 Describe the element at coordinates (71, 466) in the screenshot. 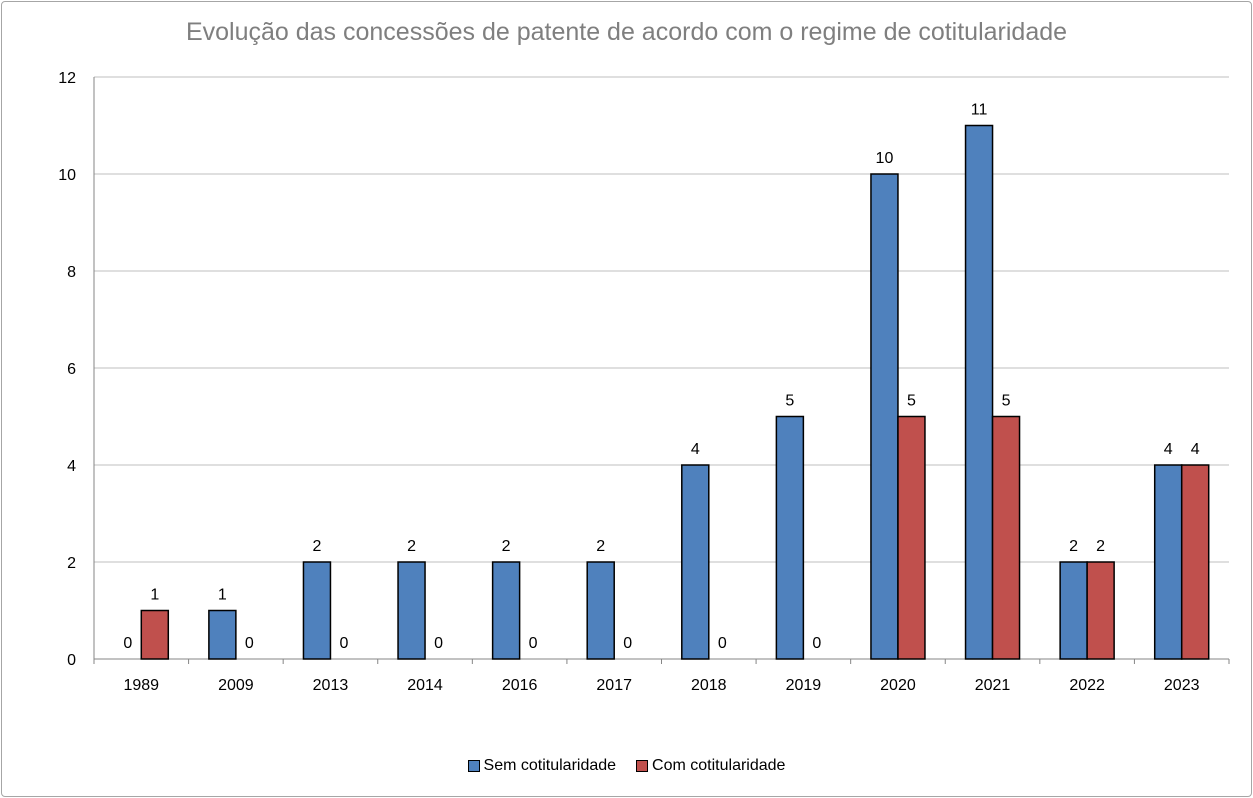

I see `y-tick-label: 4` at that location.